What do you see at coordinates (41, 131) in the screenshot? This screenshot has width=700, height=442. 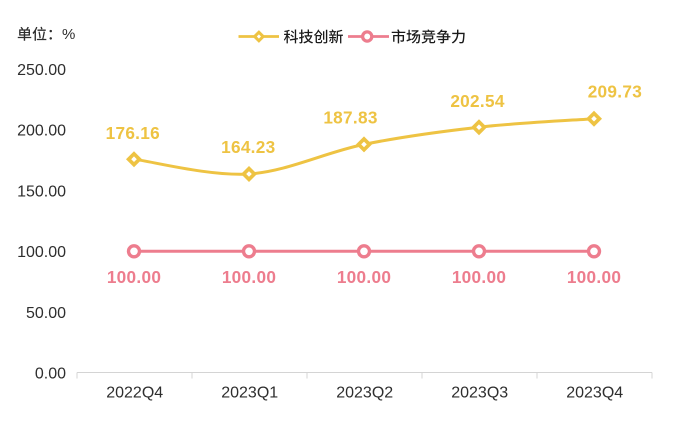 I see `svg-text: 200.00` at bounding box center [41, 131].